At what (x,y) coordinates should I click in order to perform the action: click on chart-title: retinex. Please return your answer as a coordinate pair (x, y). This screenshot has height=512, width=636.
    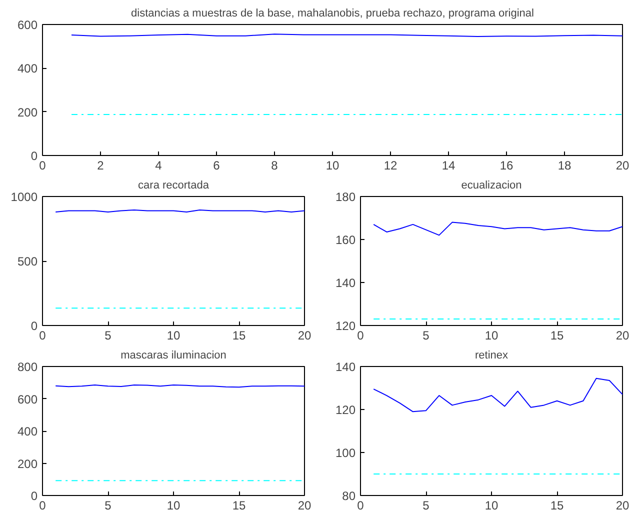
    Looking at the image, I should click on (491, 356).